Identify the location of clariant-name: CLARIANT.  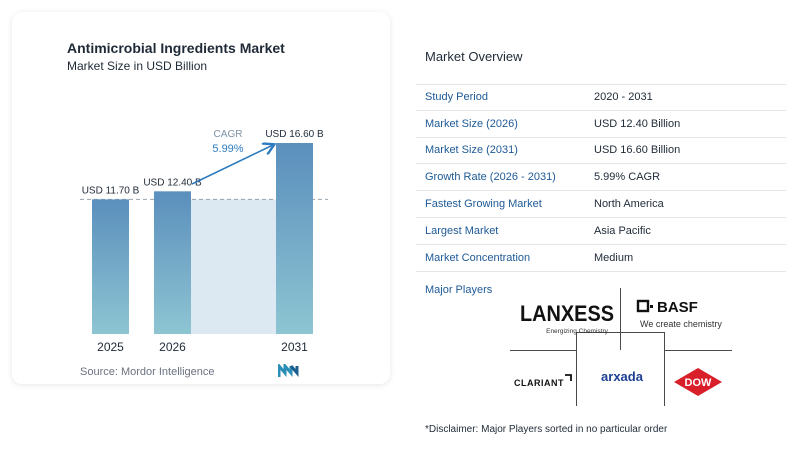
(539, 383).